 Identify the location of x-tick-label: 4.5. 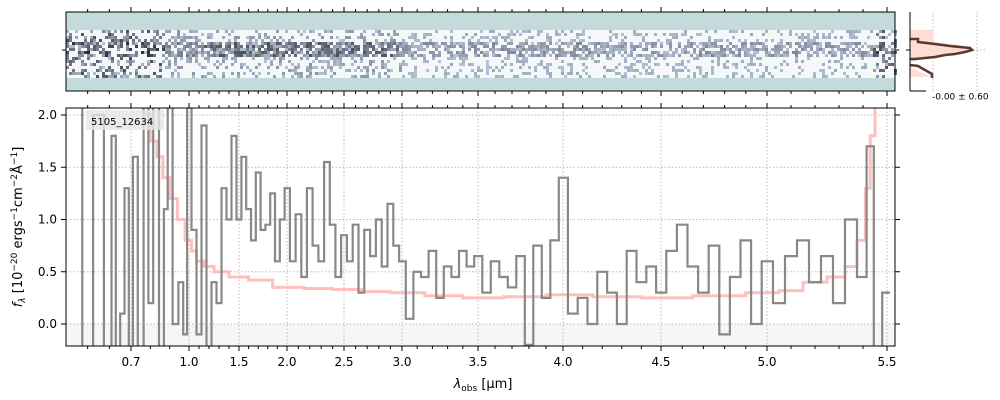
(660, 362).